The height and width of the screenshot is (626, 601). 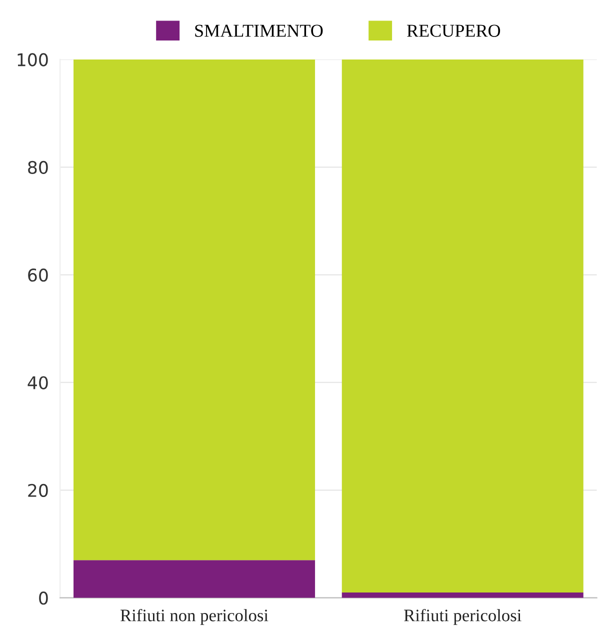 I want to click on y-tick-label: 40, so click(x=38, y=383).